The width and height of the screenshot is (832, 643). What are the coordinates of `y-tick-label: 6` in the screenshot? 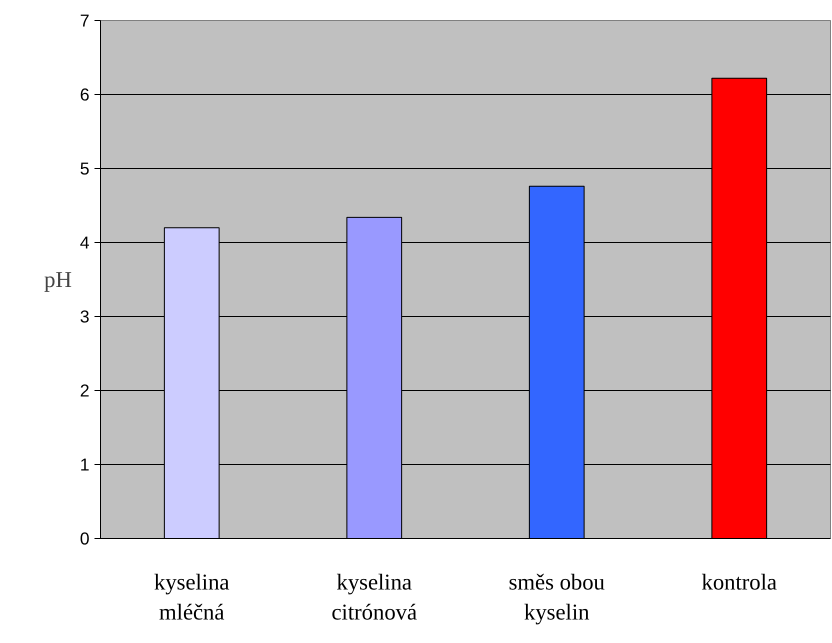 It's located at (85, 94).